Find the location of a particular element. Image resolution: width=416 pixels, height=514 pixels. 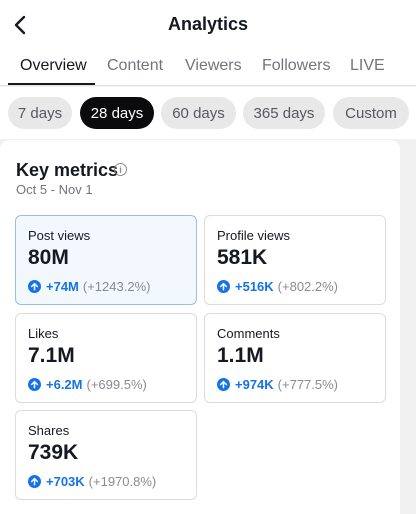

chevron-left-icon is located at coordinates (20, 25).